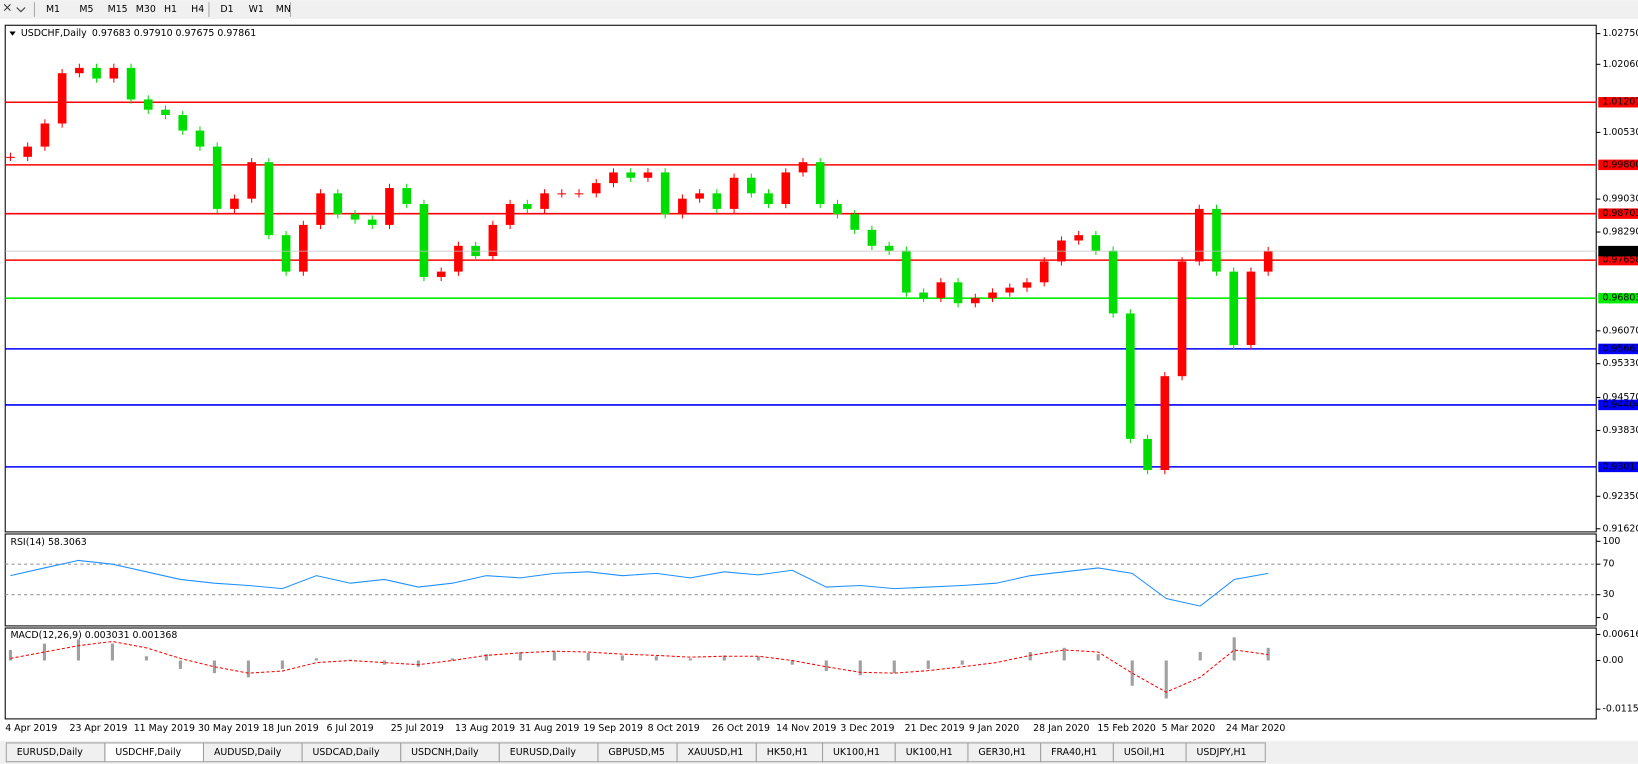  Describe the element at coordinates (21, 10) in the screenshot. I see `toolbar-dropdown` at that location.